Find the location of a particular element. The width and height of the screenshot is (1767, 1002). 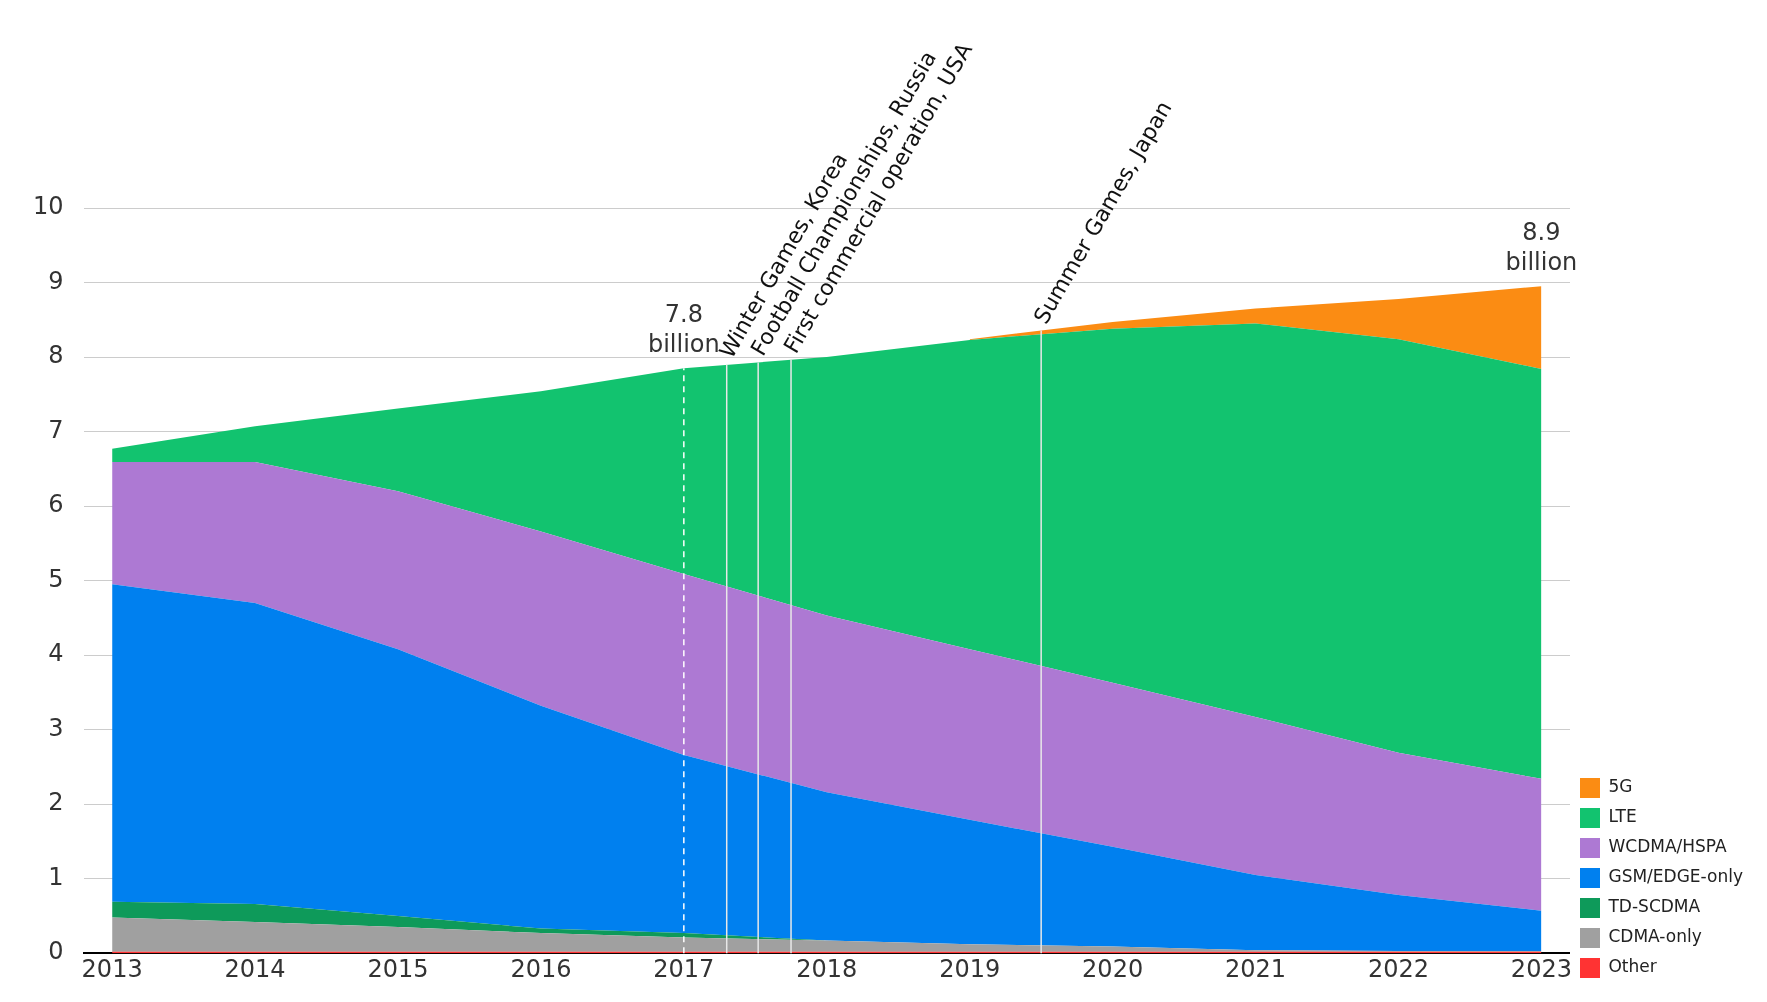

legend-label: GSM/EDGE-only is located at coordinates (1675, 876).